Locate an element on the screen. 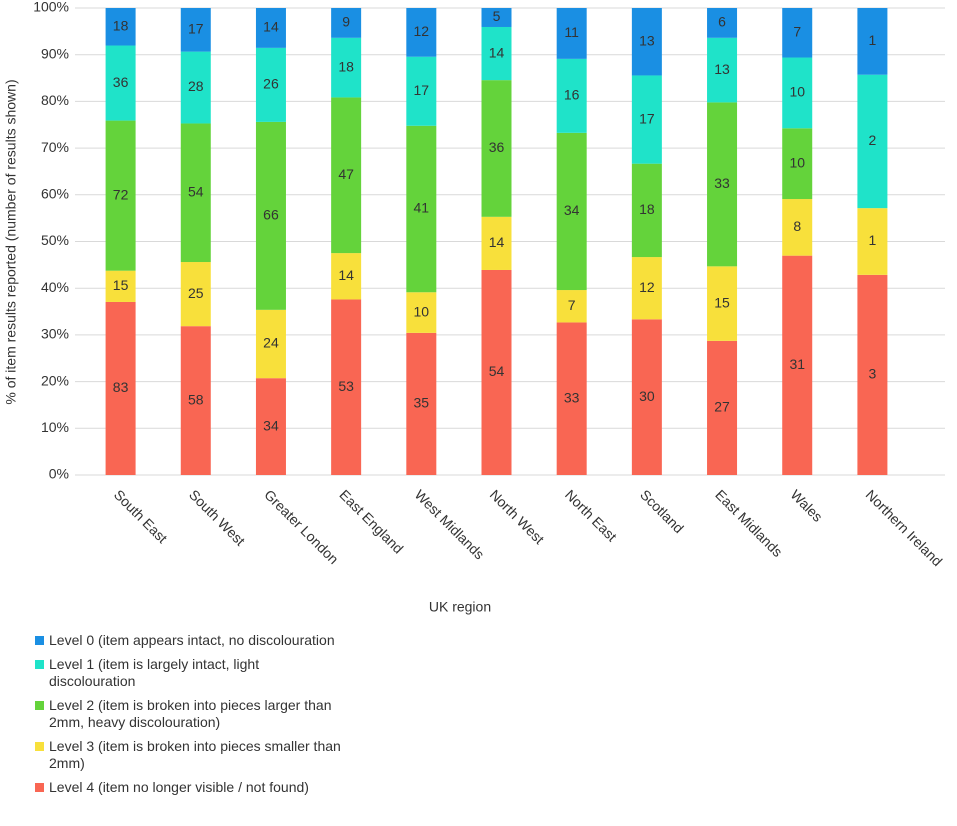 The height and width of the screenshot is (826, 957). y-tick-label: 100% is located at coordinates (51, 7).